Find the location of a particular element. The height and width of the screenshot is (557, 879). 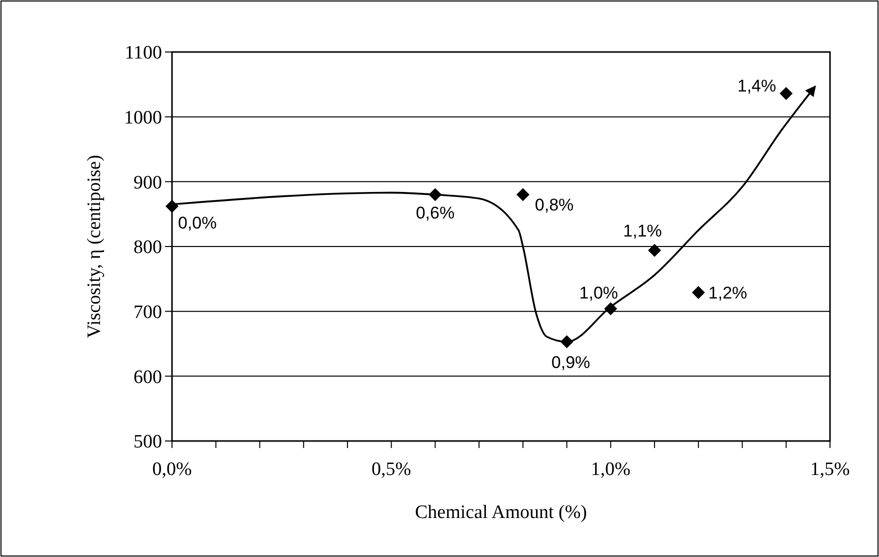

annotation: 0,0% is located at coordinates (197, 222).